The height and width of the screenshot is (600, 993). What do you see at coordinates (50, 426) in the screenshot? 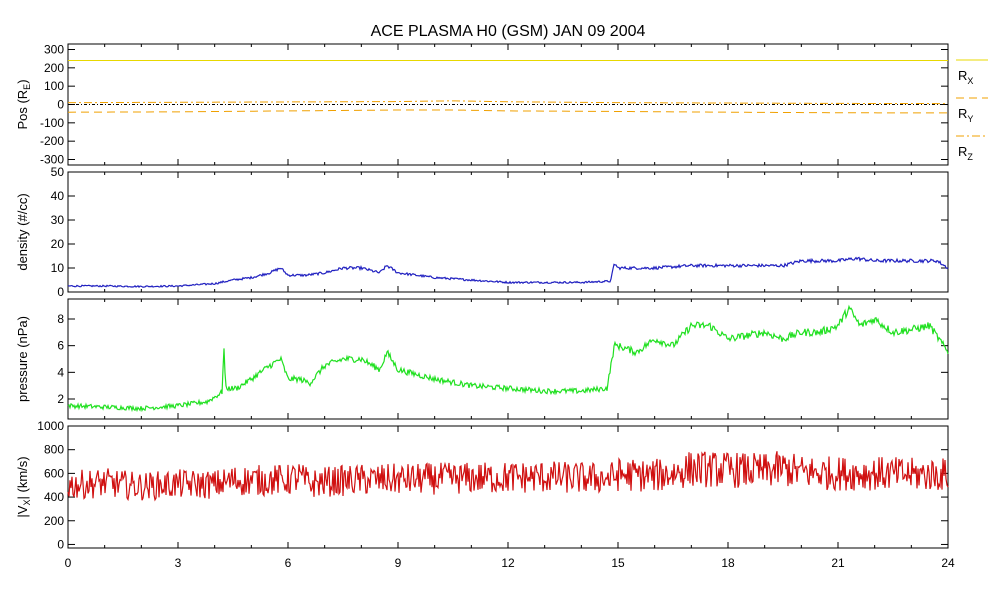
I see `y-tick-label: 1000` at bounding box center [50, 426].